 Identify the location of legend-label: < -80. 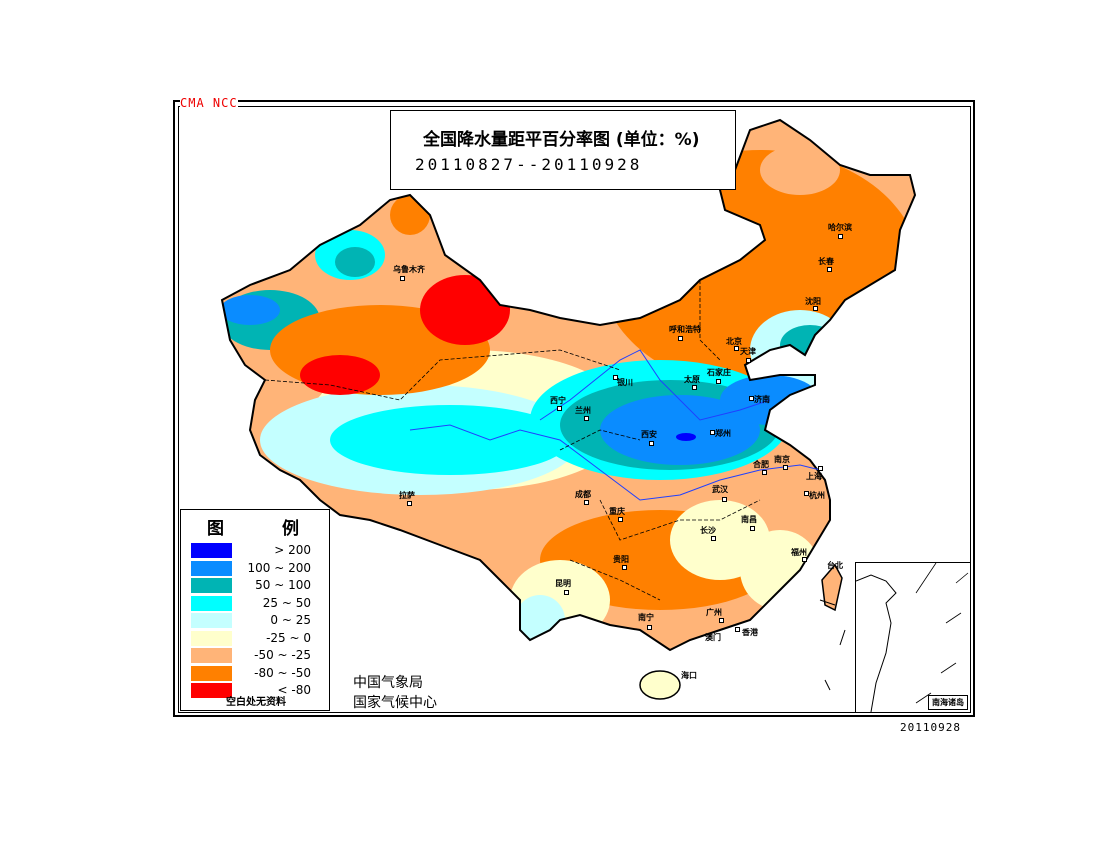
(294, 690).